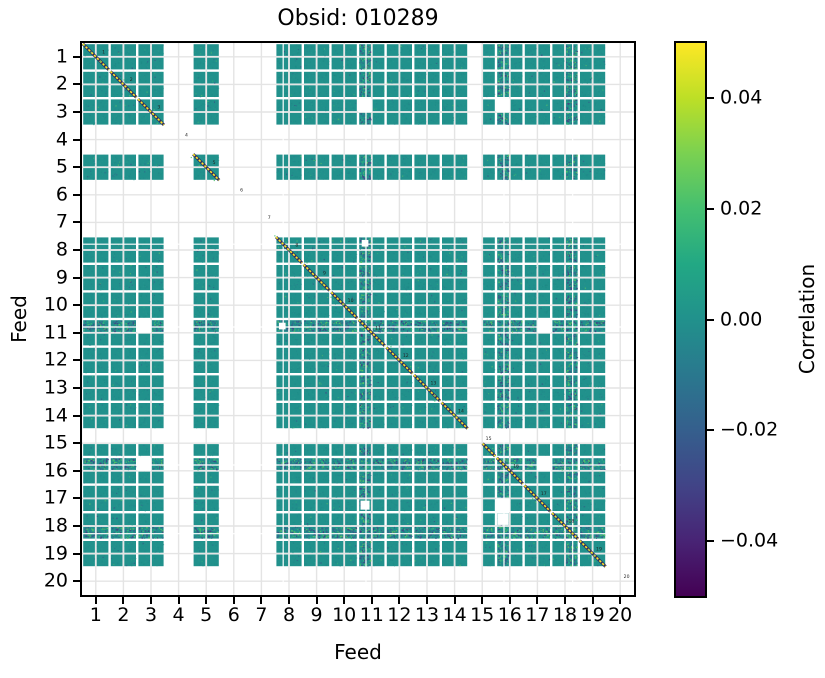 This screenshot has height=678, width=825. I want to click on x-tick-label: 14, so click(454, 615).